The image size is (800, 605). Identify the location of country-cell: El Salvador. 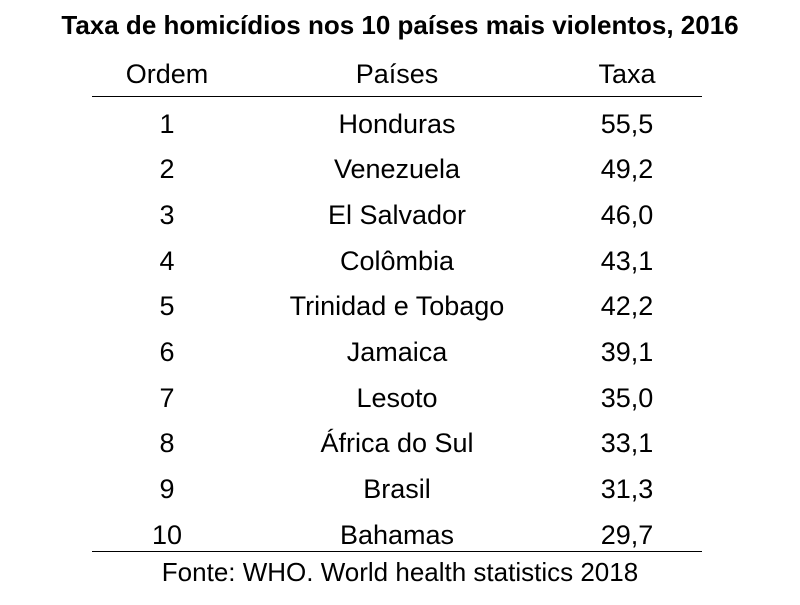
(397, 214).